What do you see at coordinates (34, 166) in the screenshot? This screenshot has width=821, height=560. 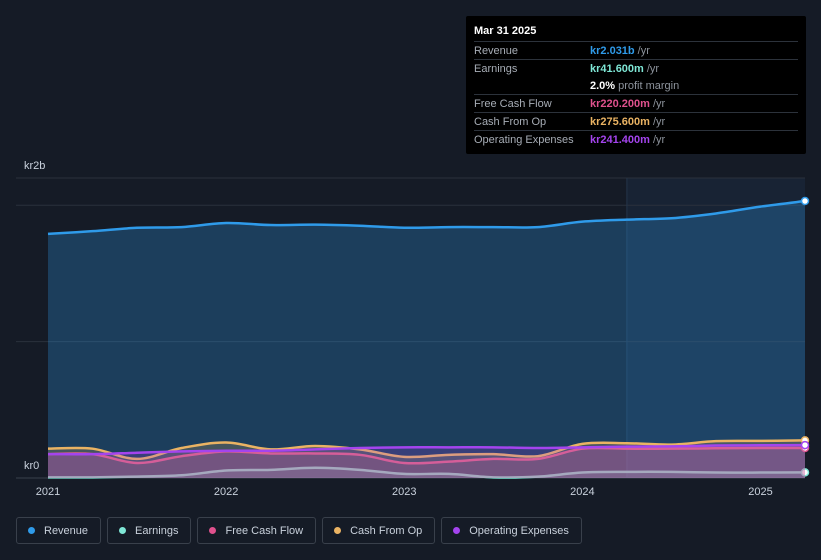 I see `y-tick-label: kr2b` at bounding box center [34, 166].